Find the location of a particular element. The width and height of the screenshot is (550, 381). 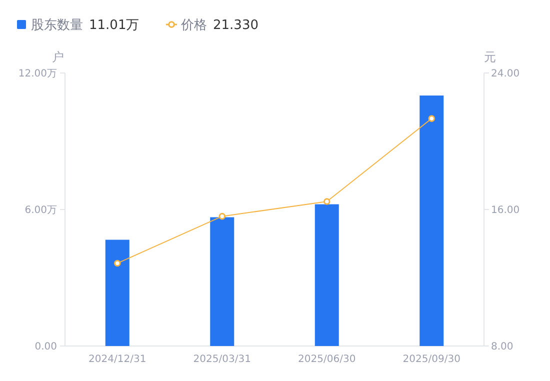

x-tick-label: 2025/09/30 is located at coordinates (431, 359).